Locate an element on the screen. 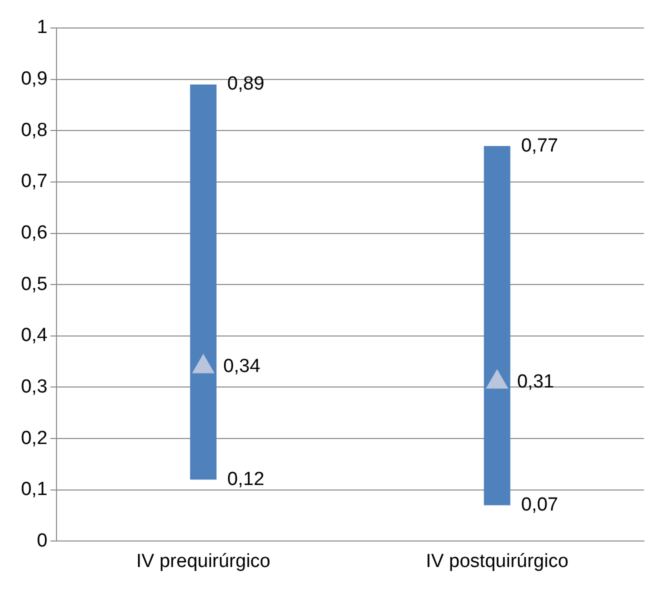 The height and width of the screenshot is (594, 665). y-tick-label: 1 is located at coordinates (42, 27).